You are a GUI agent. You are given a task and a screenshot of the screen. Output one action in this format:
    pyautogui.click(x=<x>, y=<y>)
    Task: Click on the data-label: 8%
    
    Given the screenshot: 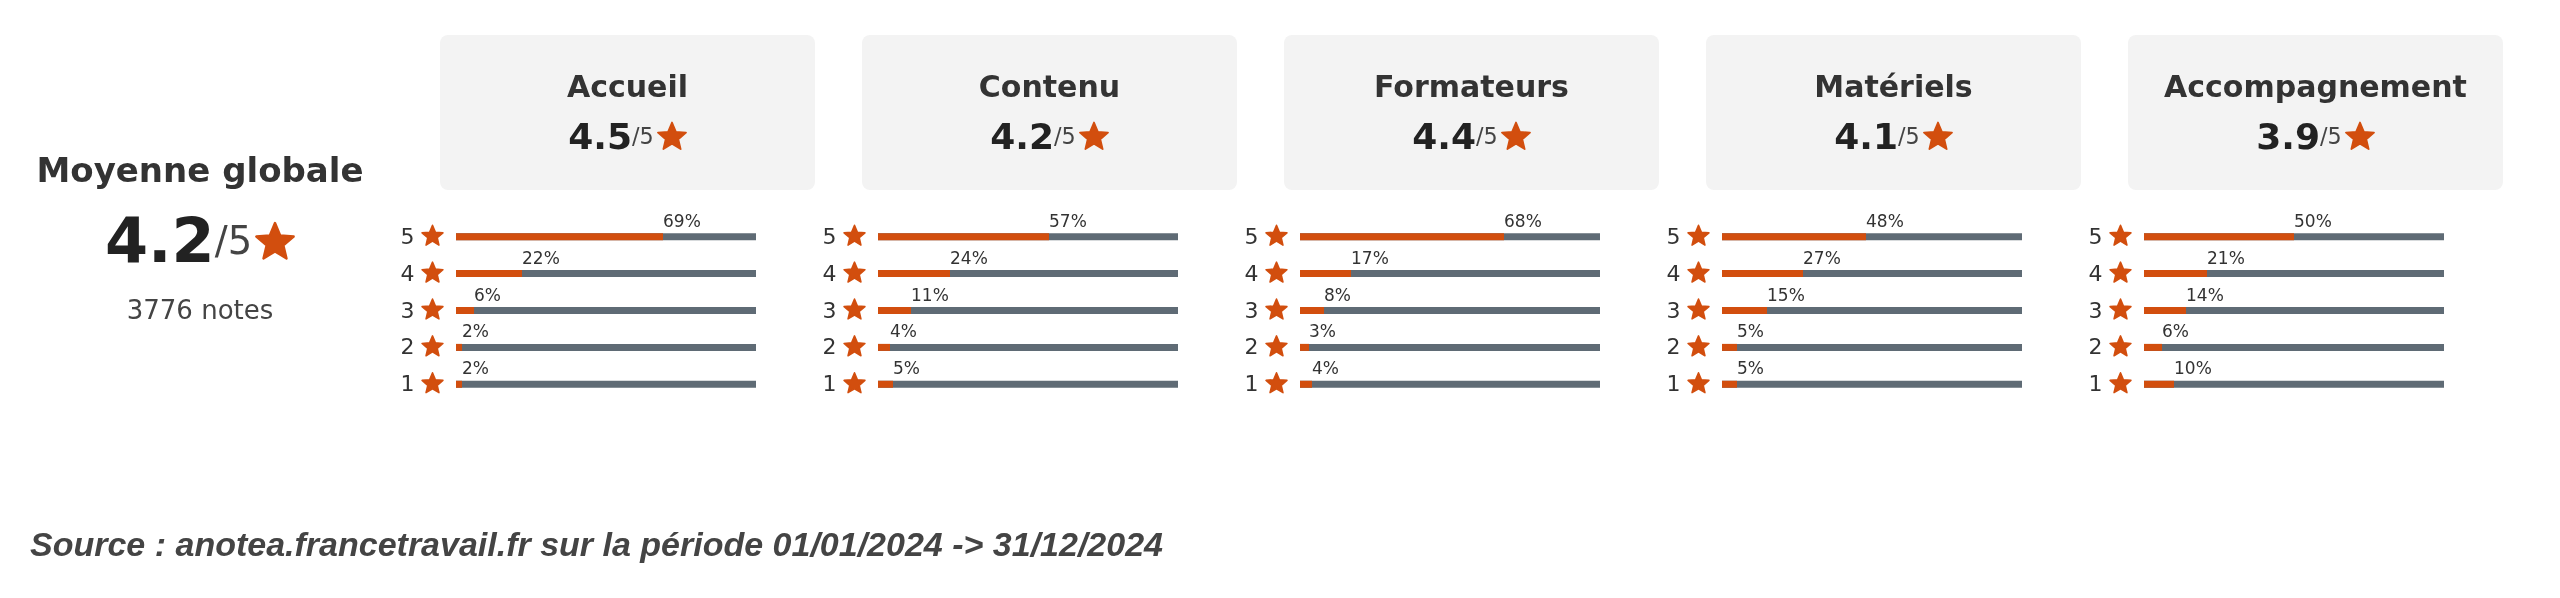 What is the action you would take?
    pyautogui.click(x=1337, y=294)
    